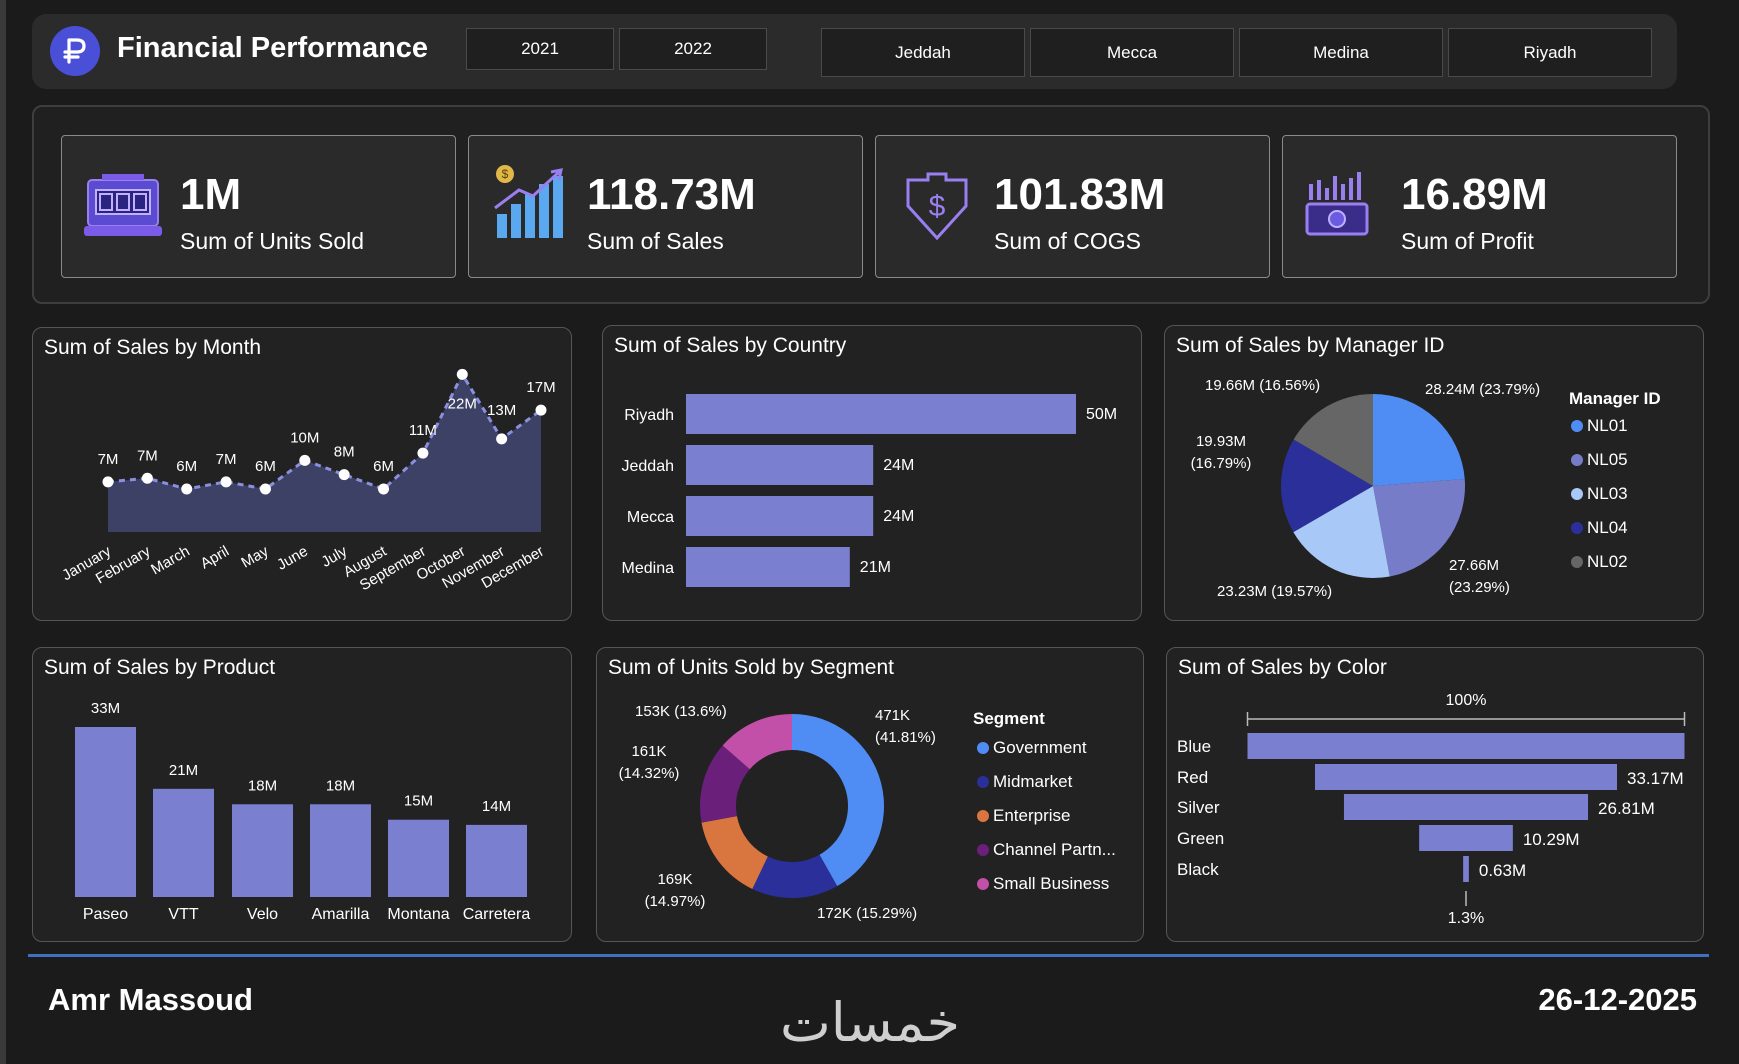  I want to click on funnel-tick-label: Silver, so click(1198, 807).